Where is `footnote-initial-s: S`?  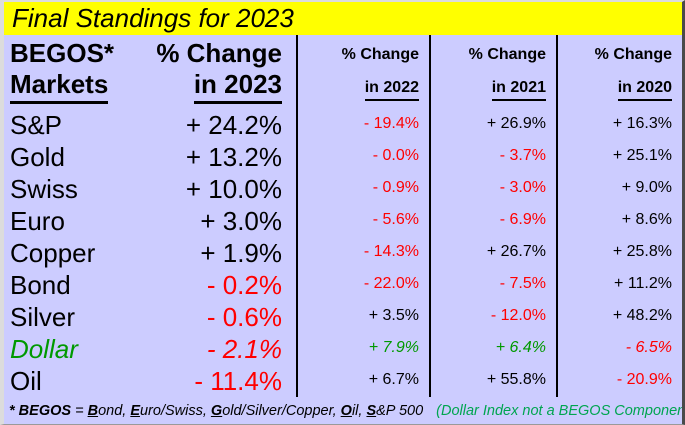
footnote-initial-s: S is located at coordinates (371, 410).